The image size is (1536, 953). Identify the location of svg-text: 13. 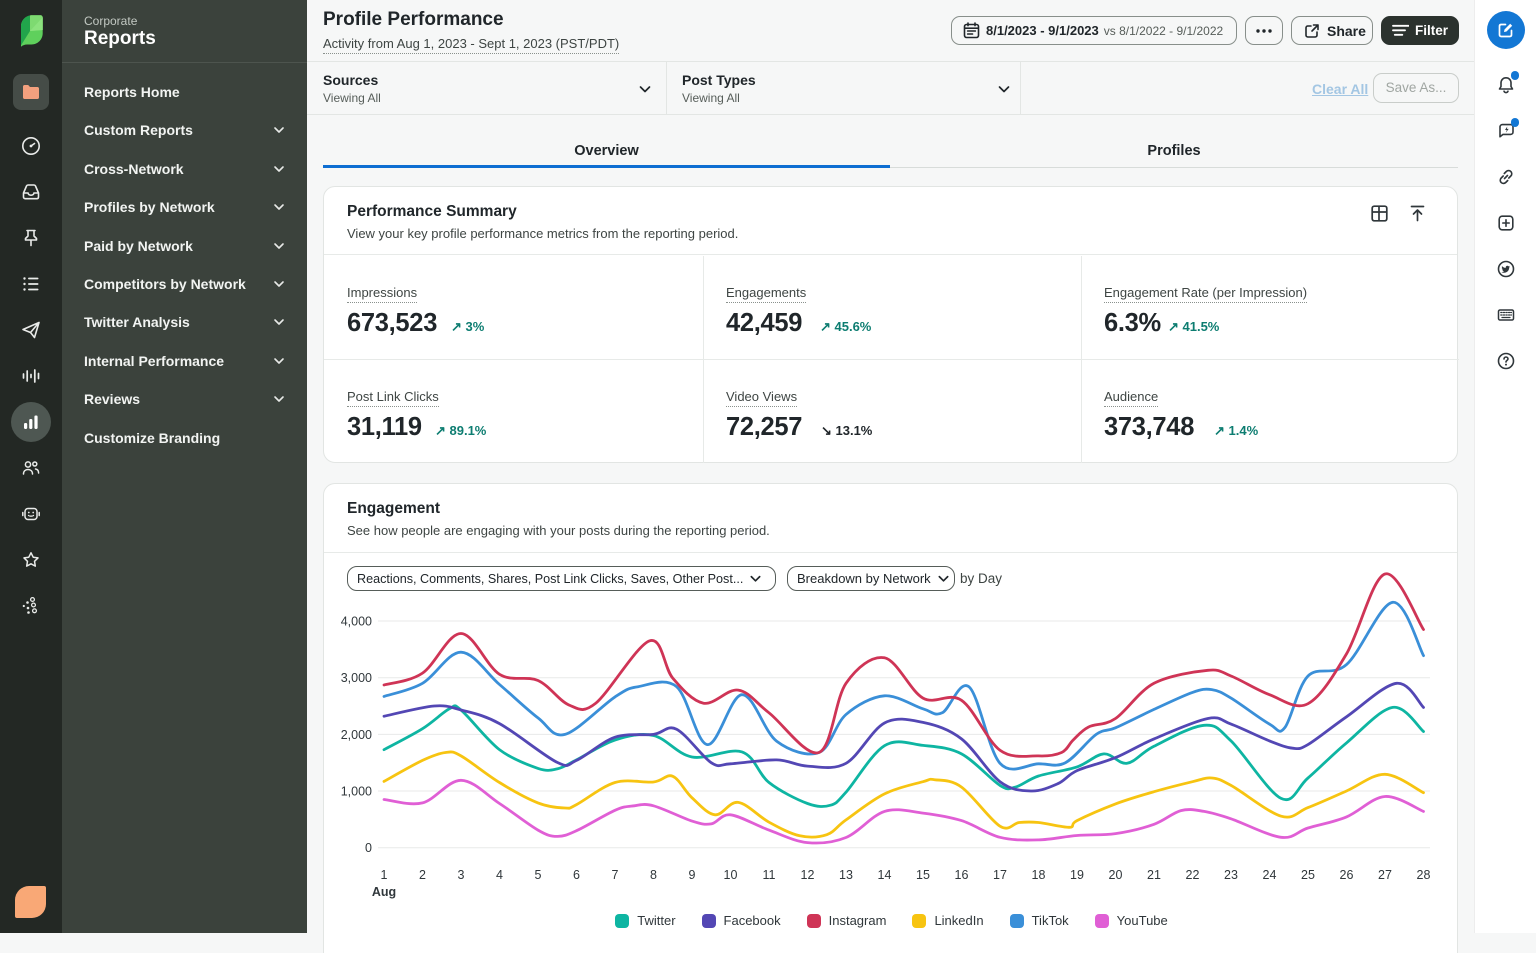
(846, 875).